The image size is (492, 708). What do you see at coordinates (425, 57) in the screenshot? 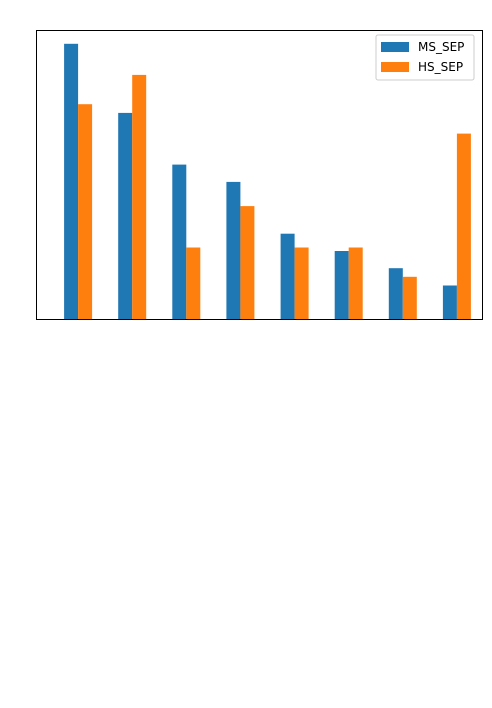
I see `legend: MS_SEP HS_SEP` at bounding box center [425, 57].